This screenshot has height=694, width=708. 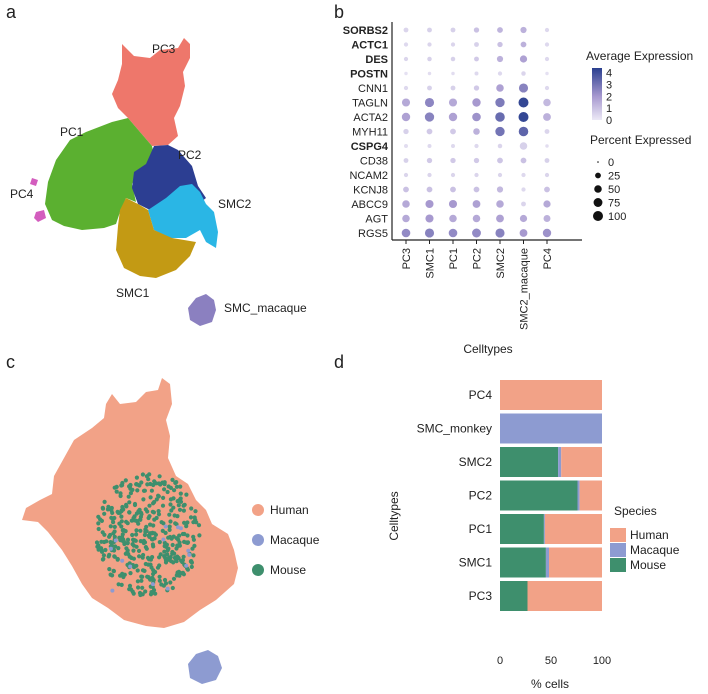 I want to click on gene-label: CSPG4, so click(x=370, y=147).